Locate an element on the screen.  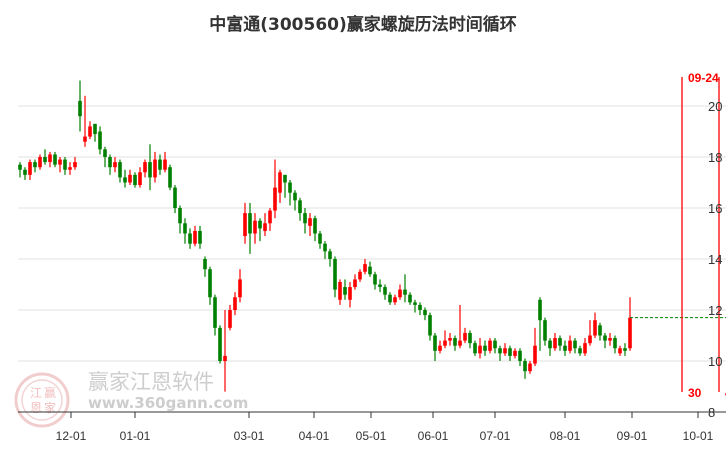
watermark-seal-inner-ring is located at coordinates (42, 400).